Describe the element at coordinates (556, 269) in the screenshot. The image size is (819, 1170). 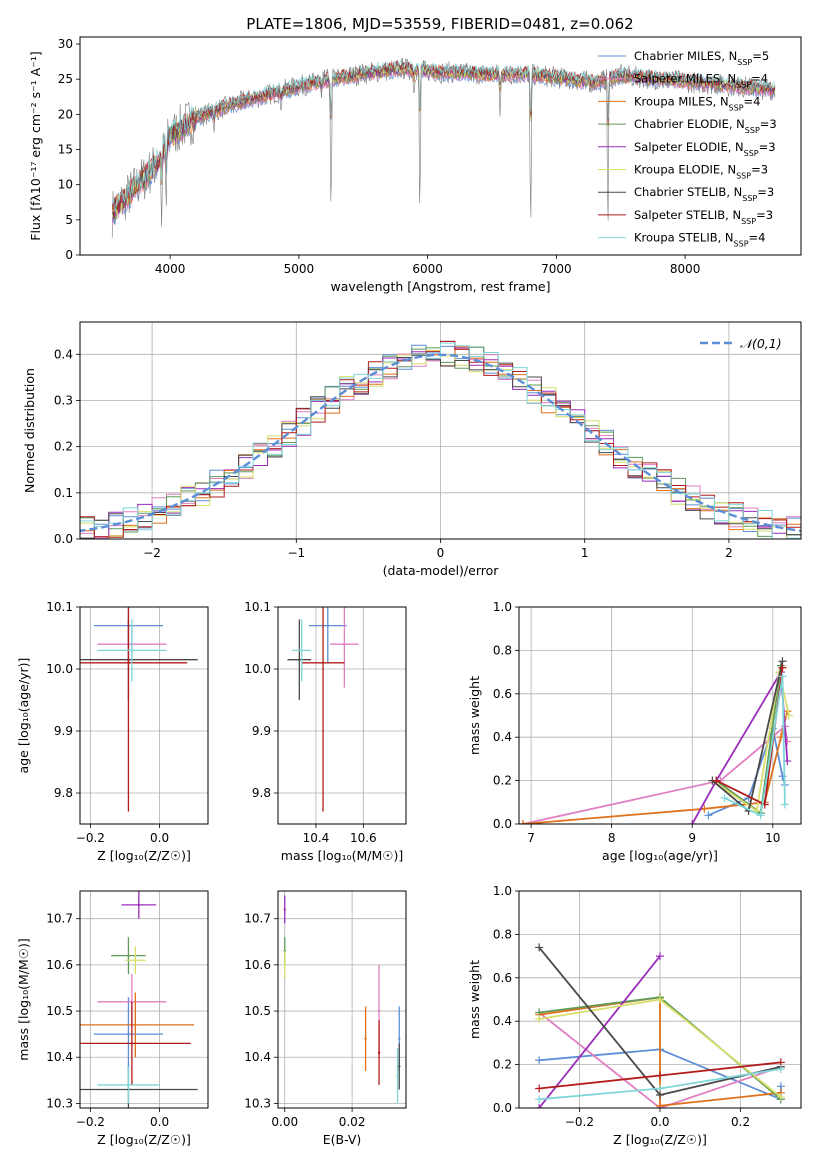
I see `tick-label-x: 7000` at that location.